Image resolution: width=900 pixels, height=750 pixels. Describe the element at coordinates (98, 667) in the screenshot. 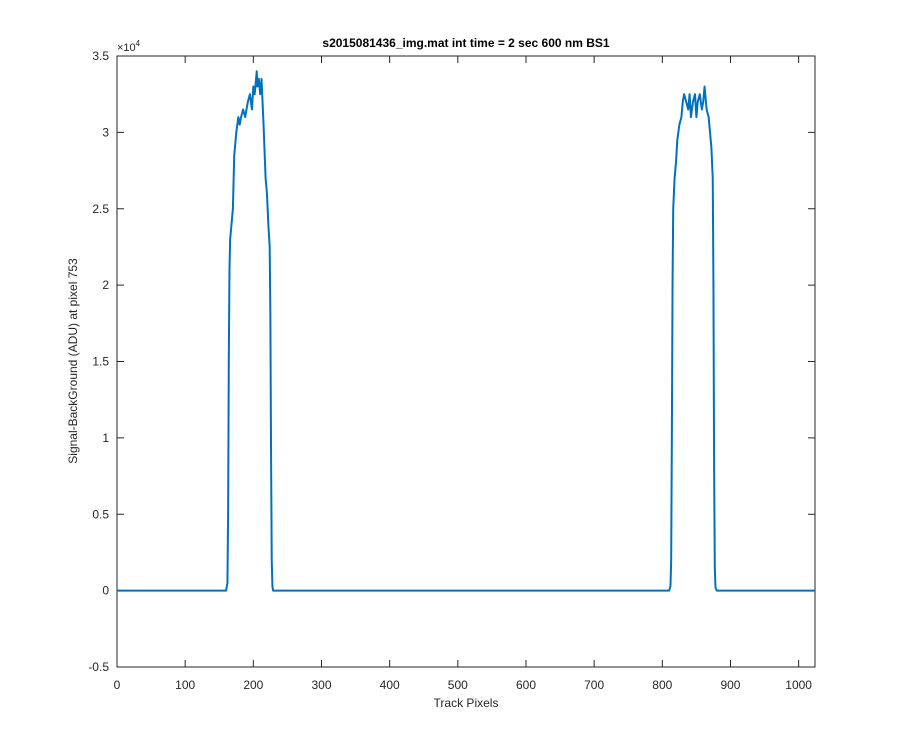

I see `y-tick-label: -0.5` at that location.